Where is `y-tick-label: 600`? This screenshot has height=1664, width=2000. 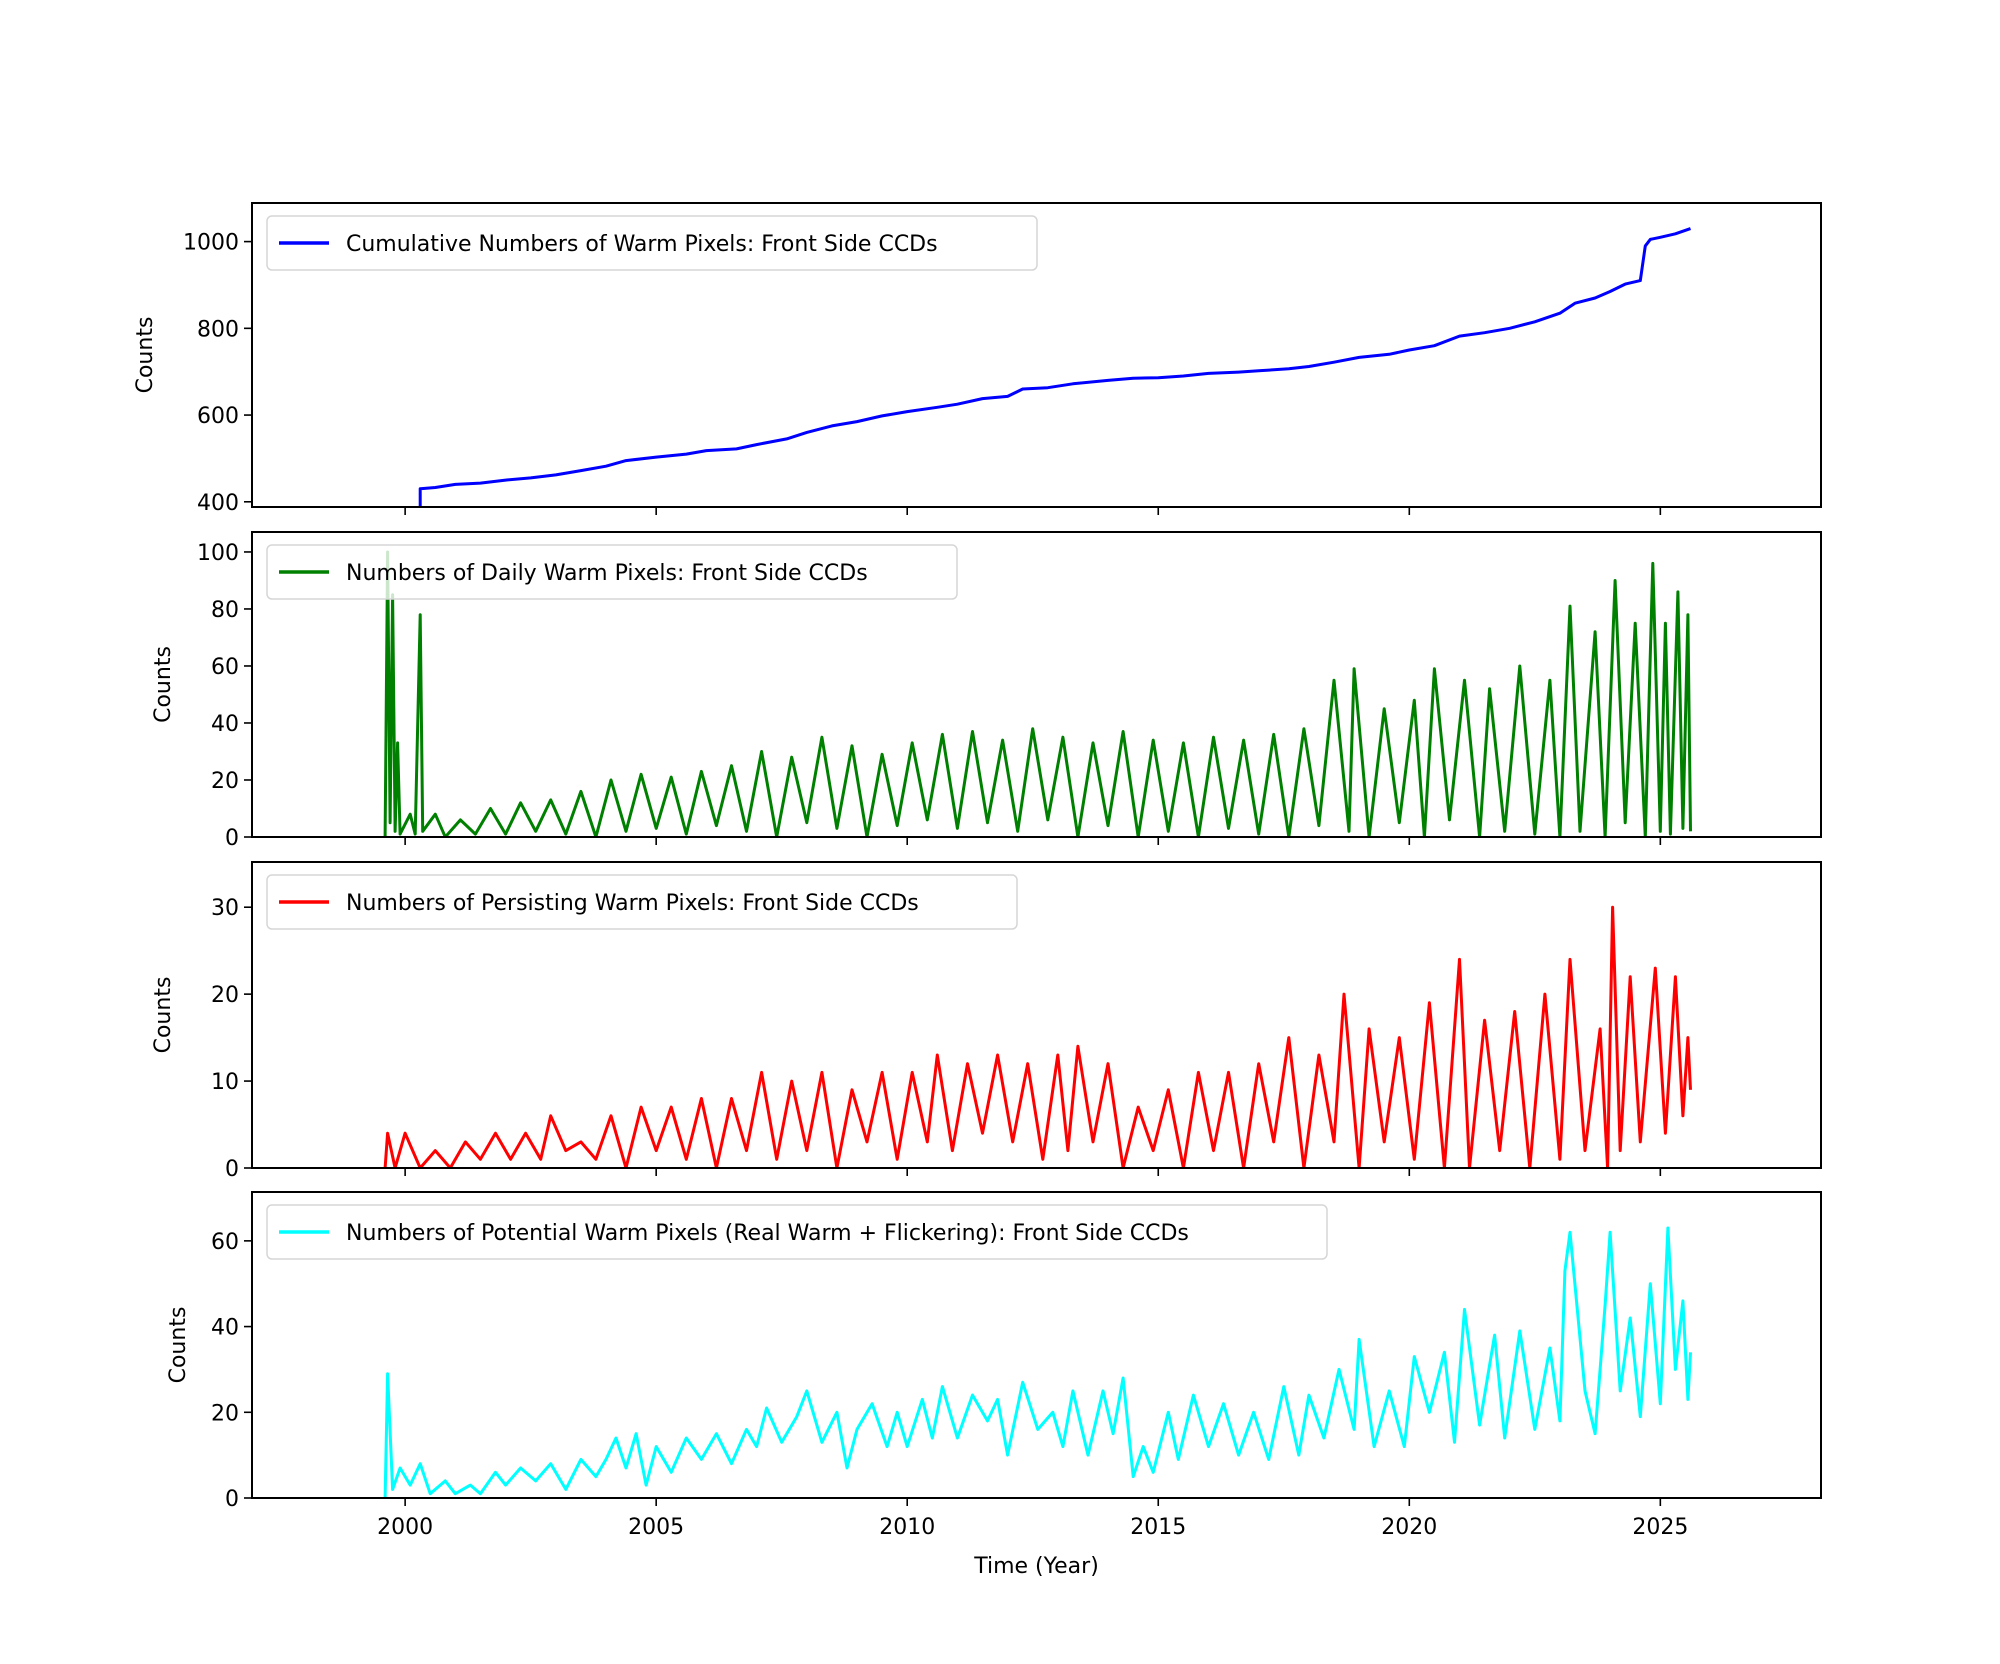 y-tick-label: 600 is located at coordinates (218, 416).